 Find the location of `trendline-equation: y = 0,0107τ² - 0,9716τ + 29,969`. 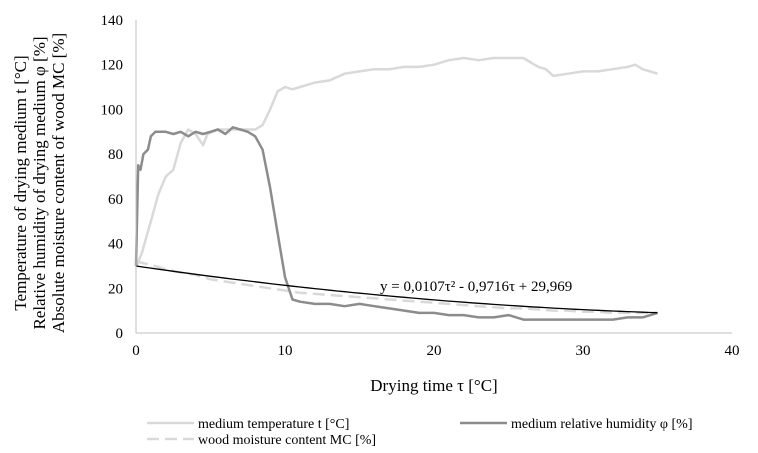

trendline-equation: y = 0,0107τ² - 0,9716τ + 29,969 is located at coordinates (476, 287).